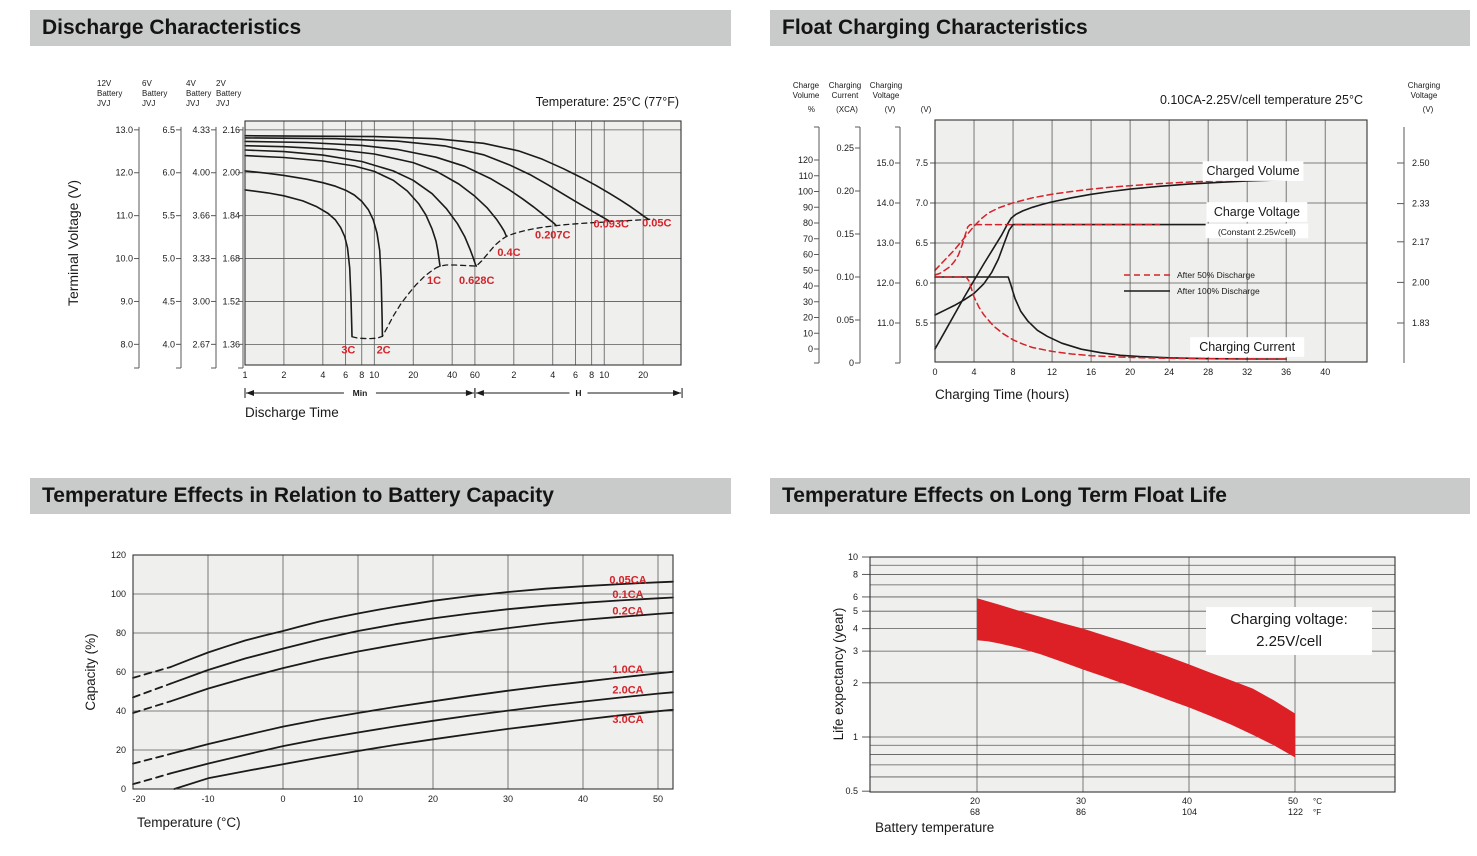 The image size is (1477, 856). I want to click on x-tick-fahrenheit: 122, so click(1295, 812).